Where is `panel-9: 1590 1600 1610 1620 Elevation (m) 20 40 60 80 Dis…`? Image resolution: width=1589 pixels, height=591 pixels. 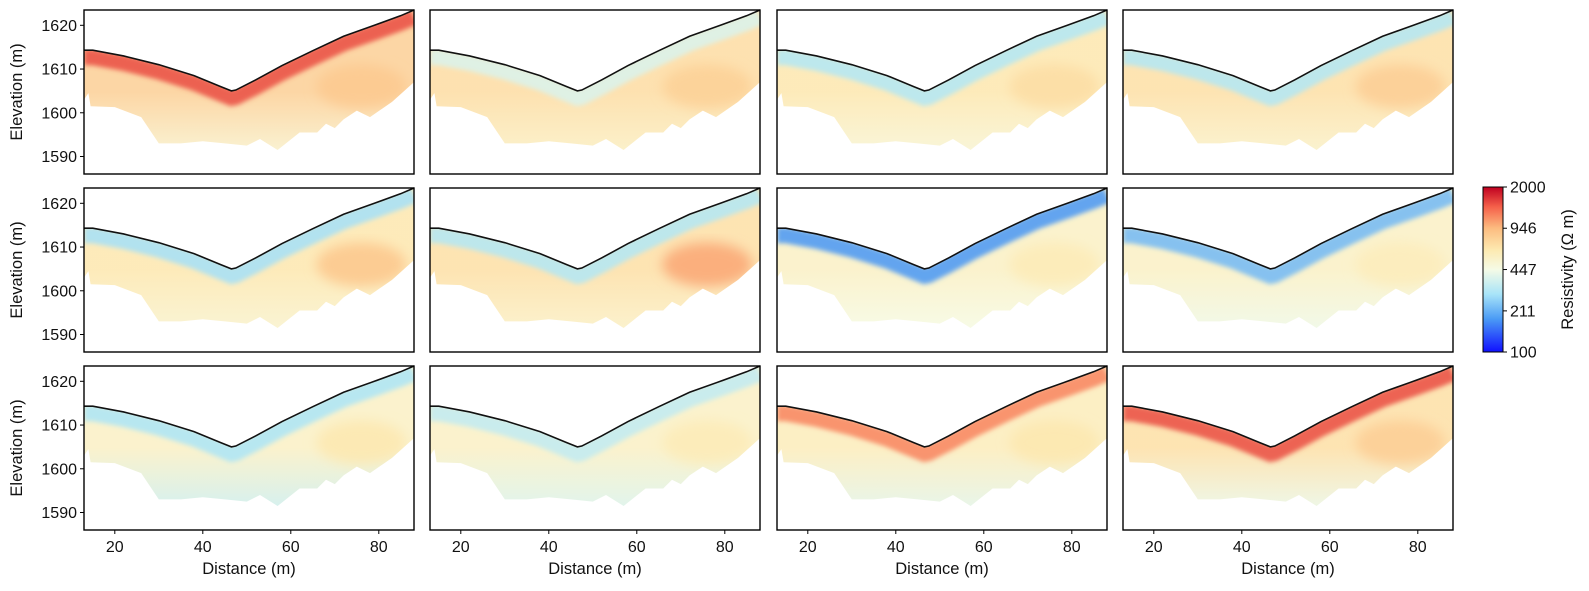 panel-9: 1590 1600 1610 1620 Elevation (m) 20 40 60 80 Dis… is located at coordinates (211, 471).